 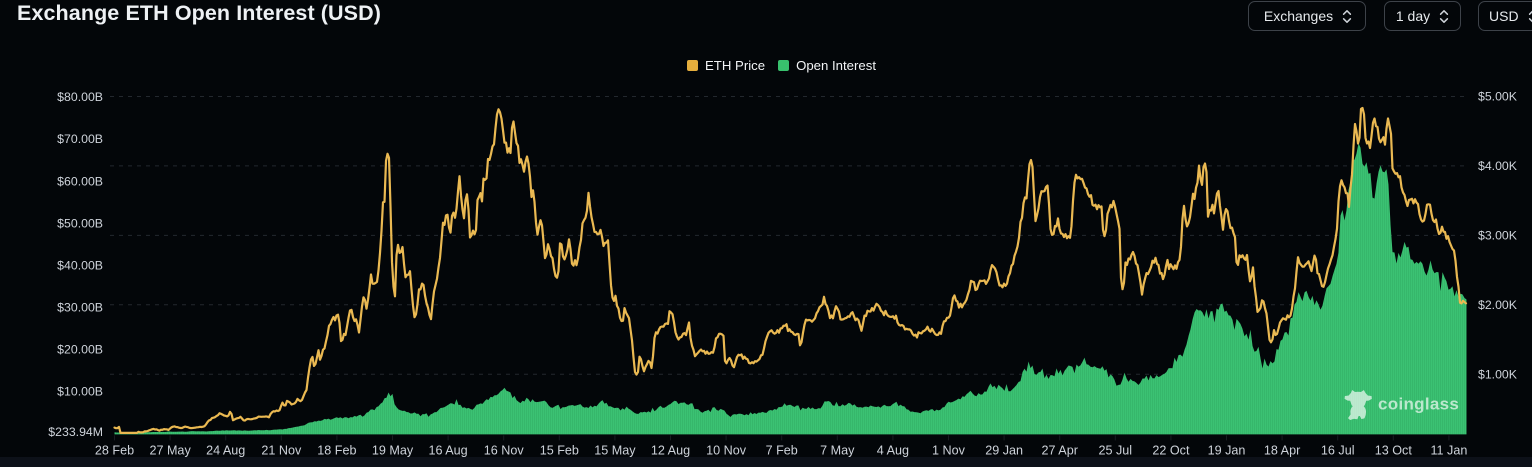 What do you see at coordinates (75, 432) in the screenshot?
I see `svg-text: $233.94M` at bounding box center [75, 432].